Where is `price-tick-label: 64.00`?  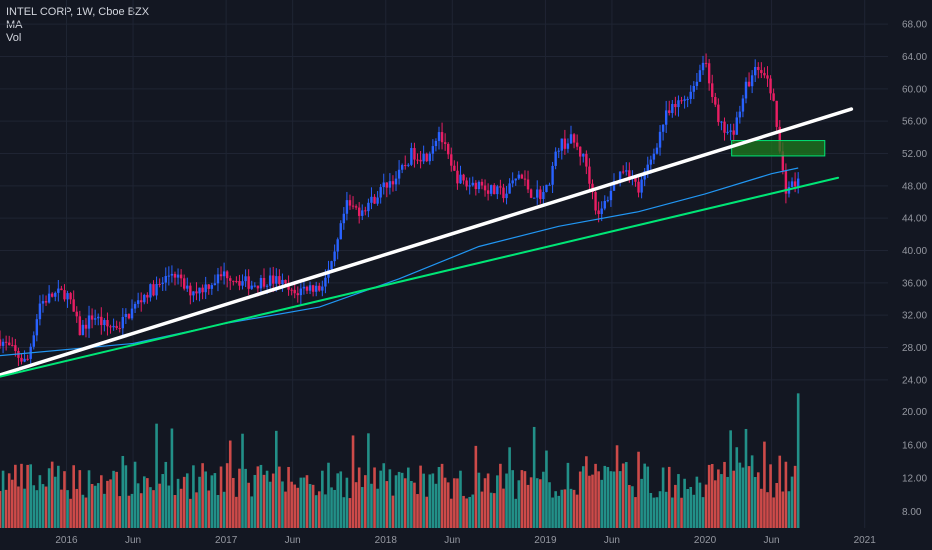 price-tick-label: 64.00 is located at coordinates (914, 57).